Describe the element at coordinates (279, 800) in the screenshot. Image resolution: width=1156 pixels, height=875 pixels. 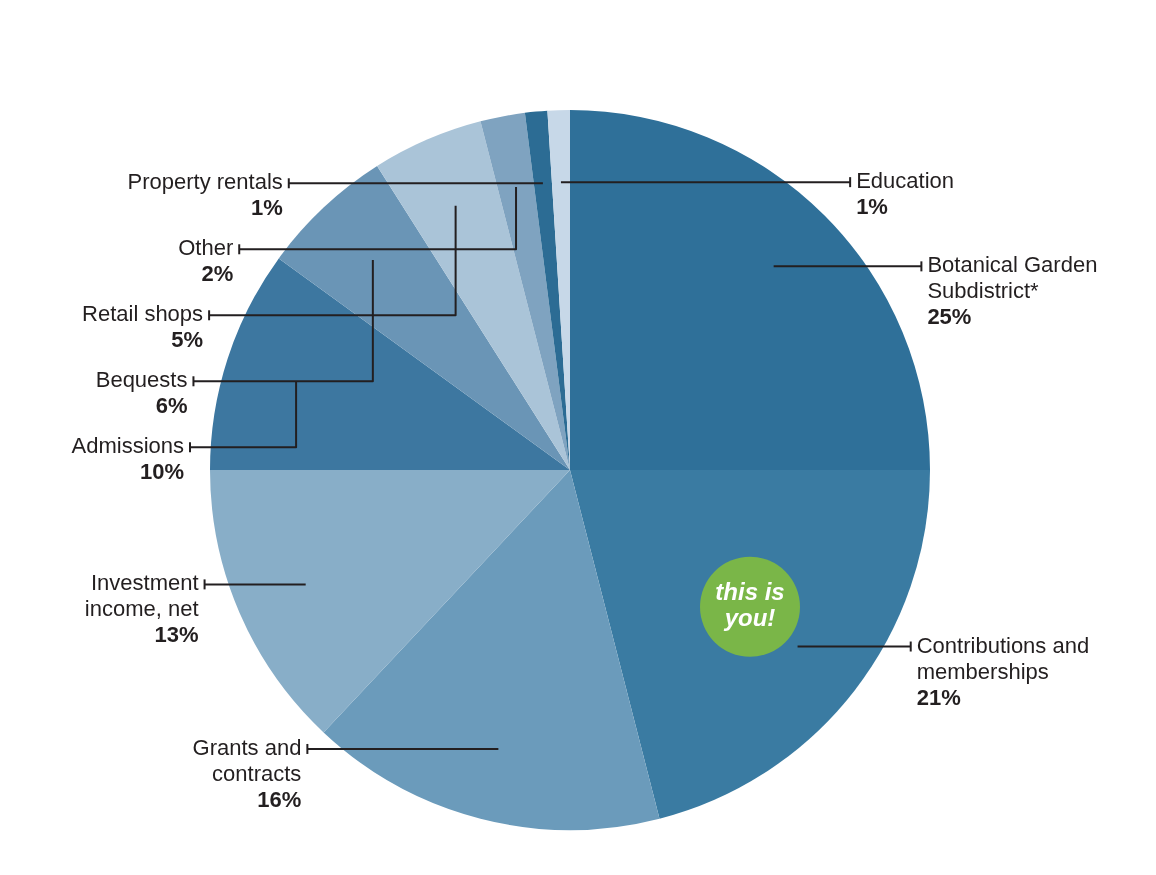
I see `data-label: 16%` at that location.